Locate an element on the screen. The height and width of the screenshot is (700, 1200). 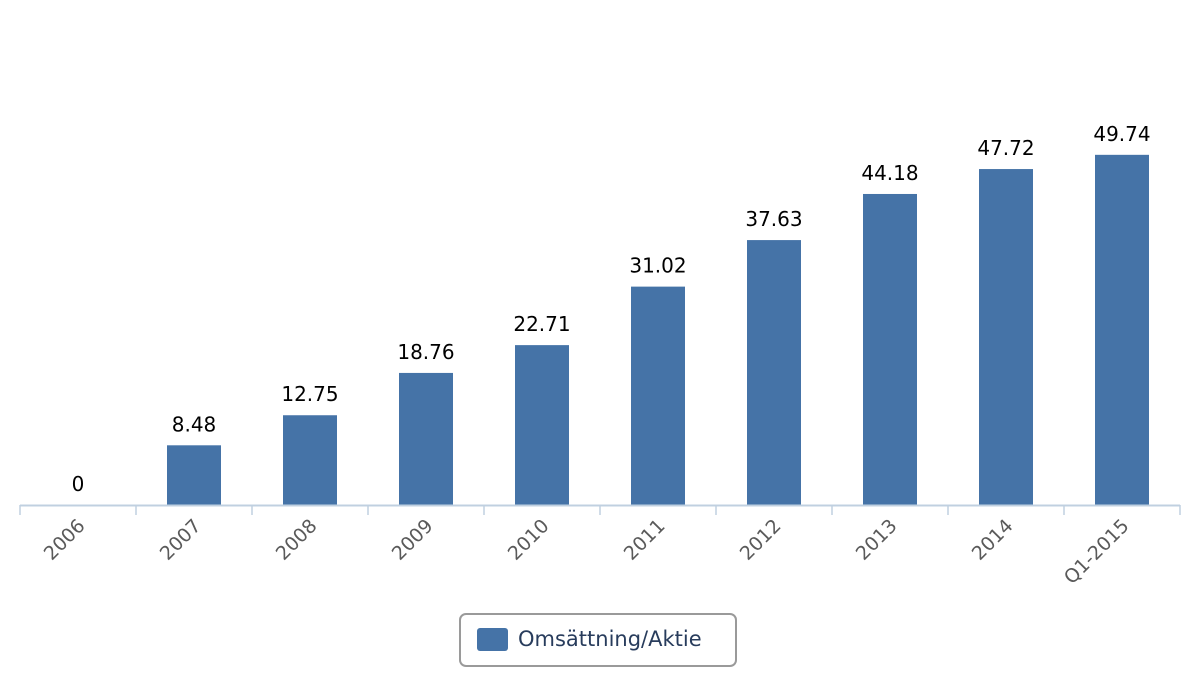
x-tick-label-2014: 2014 is located at coordinates (993, 540).